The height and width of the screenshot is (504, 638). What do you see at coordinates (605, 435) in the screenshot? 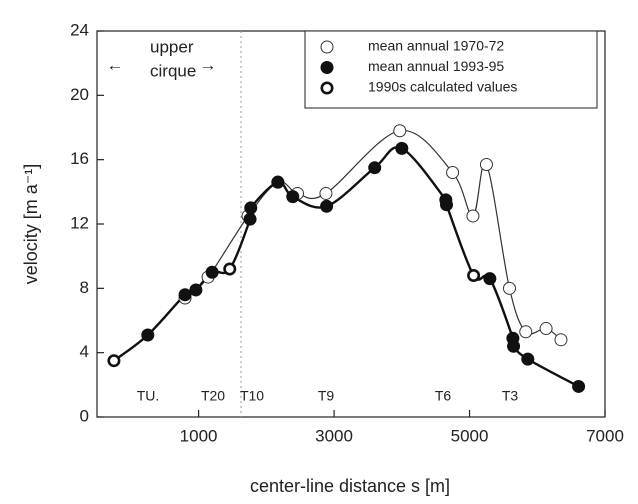
I see `x-tick-label: 7000` at bounding box center [605, 435].